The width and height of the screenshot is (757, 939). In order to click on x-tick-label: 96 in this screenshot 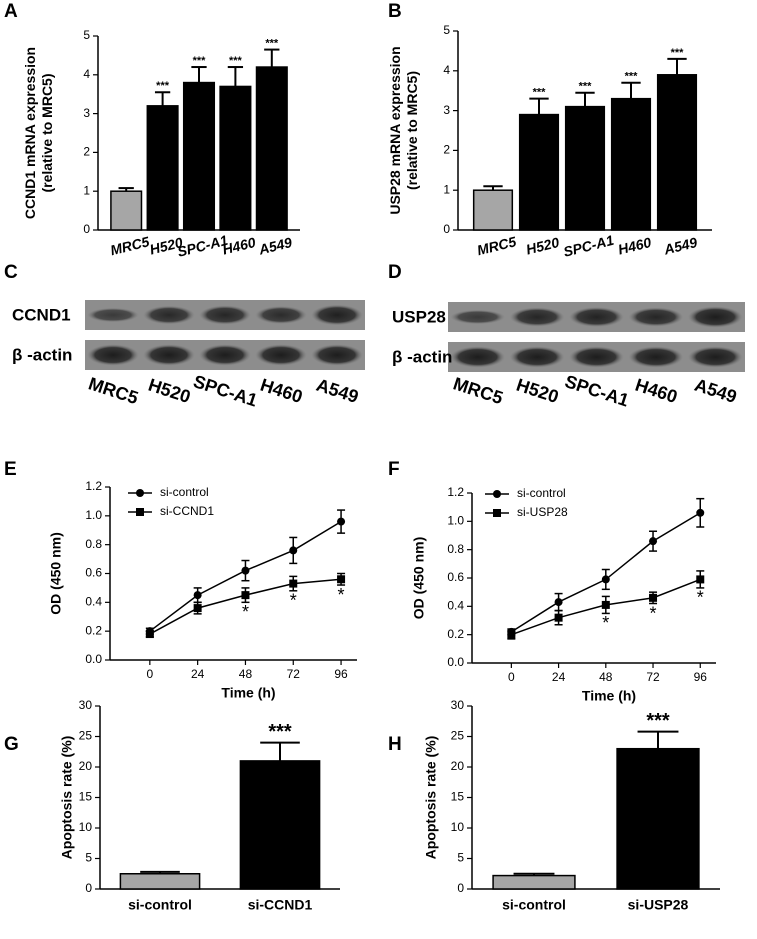, I will do `click(341, 674)`.